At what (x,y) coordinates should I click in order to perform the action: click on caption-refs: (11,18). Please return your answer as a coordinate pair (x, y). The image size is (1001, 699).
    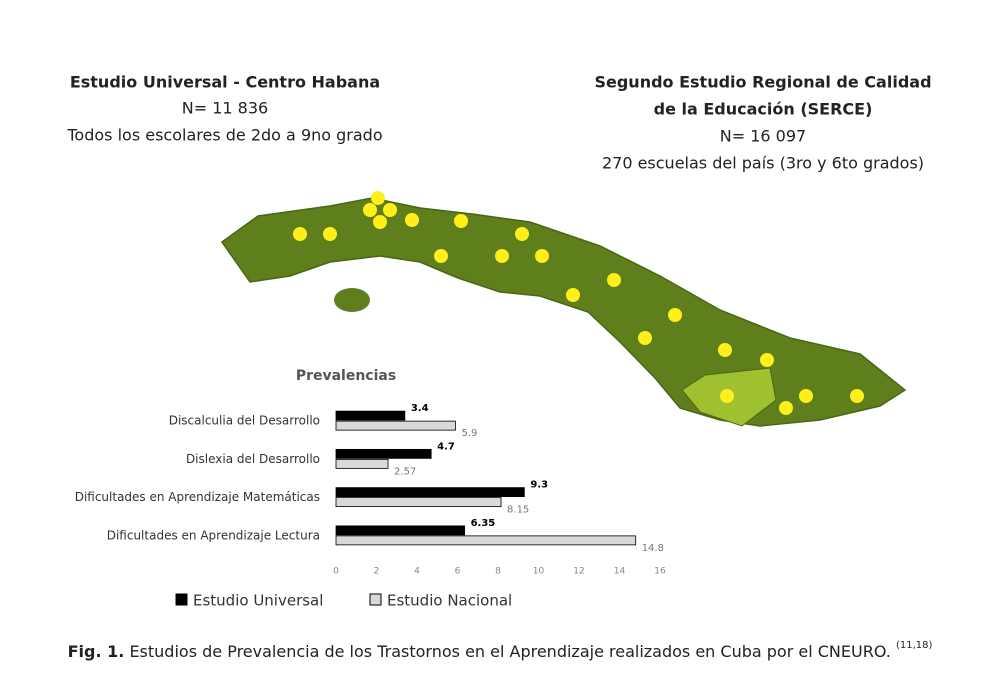
    Looking at the image, I should click on (914, 645).